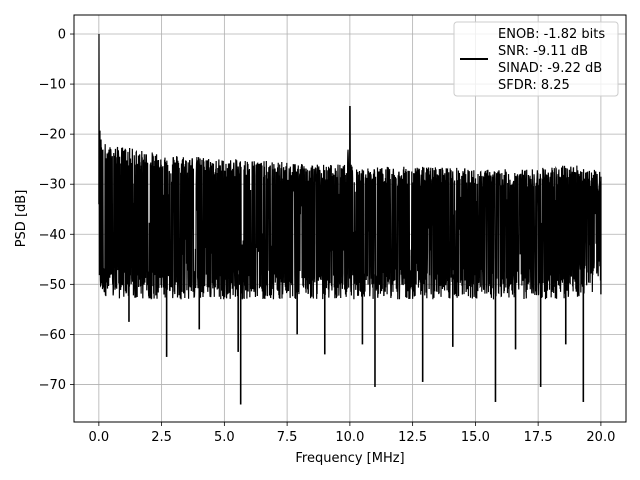 This screenshot has width=640, height=480. I want to click on y-tick-label: −60, so click(52, 335).